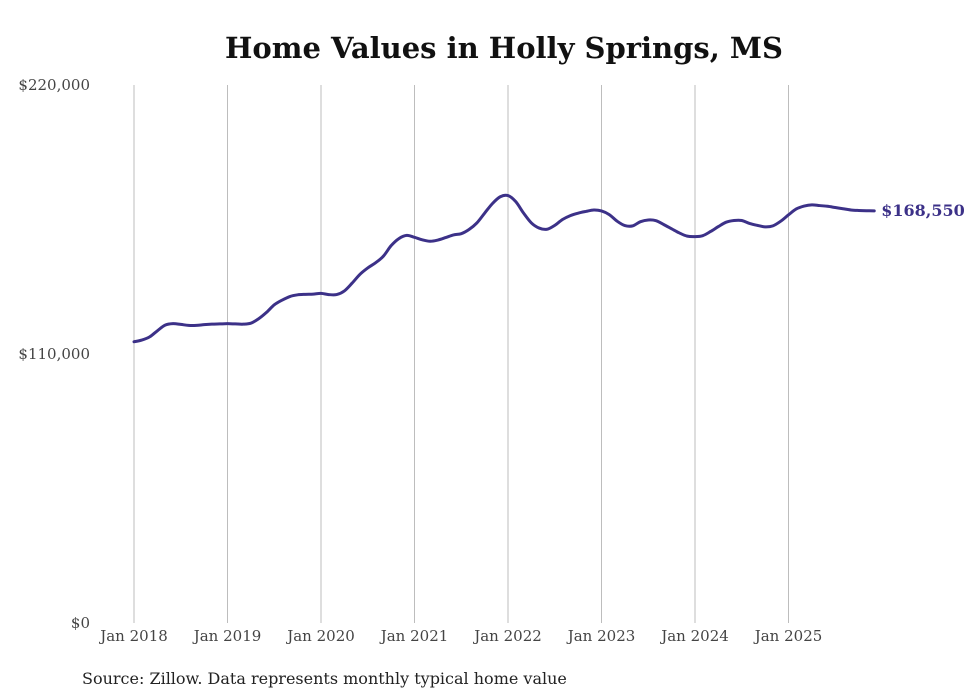 The image size is (980, 699). Describe the element at coordinates (923, 210) in the screenshot. I see `end-value-label: $168,550` at that location.